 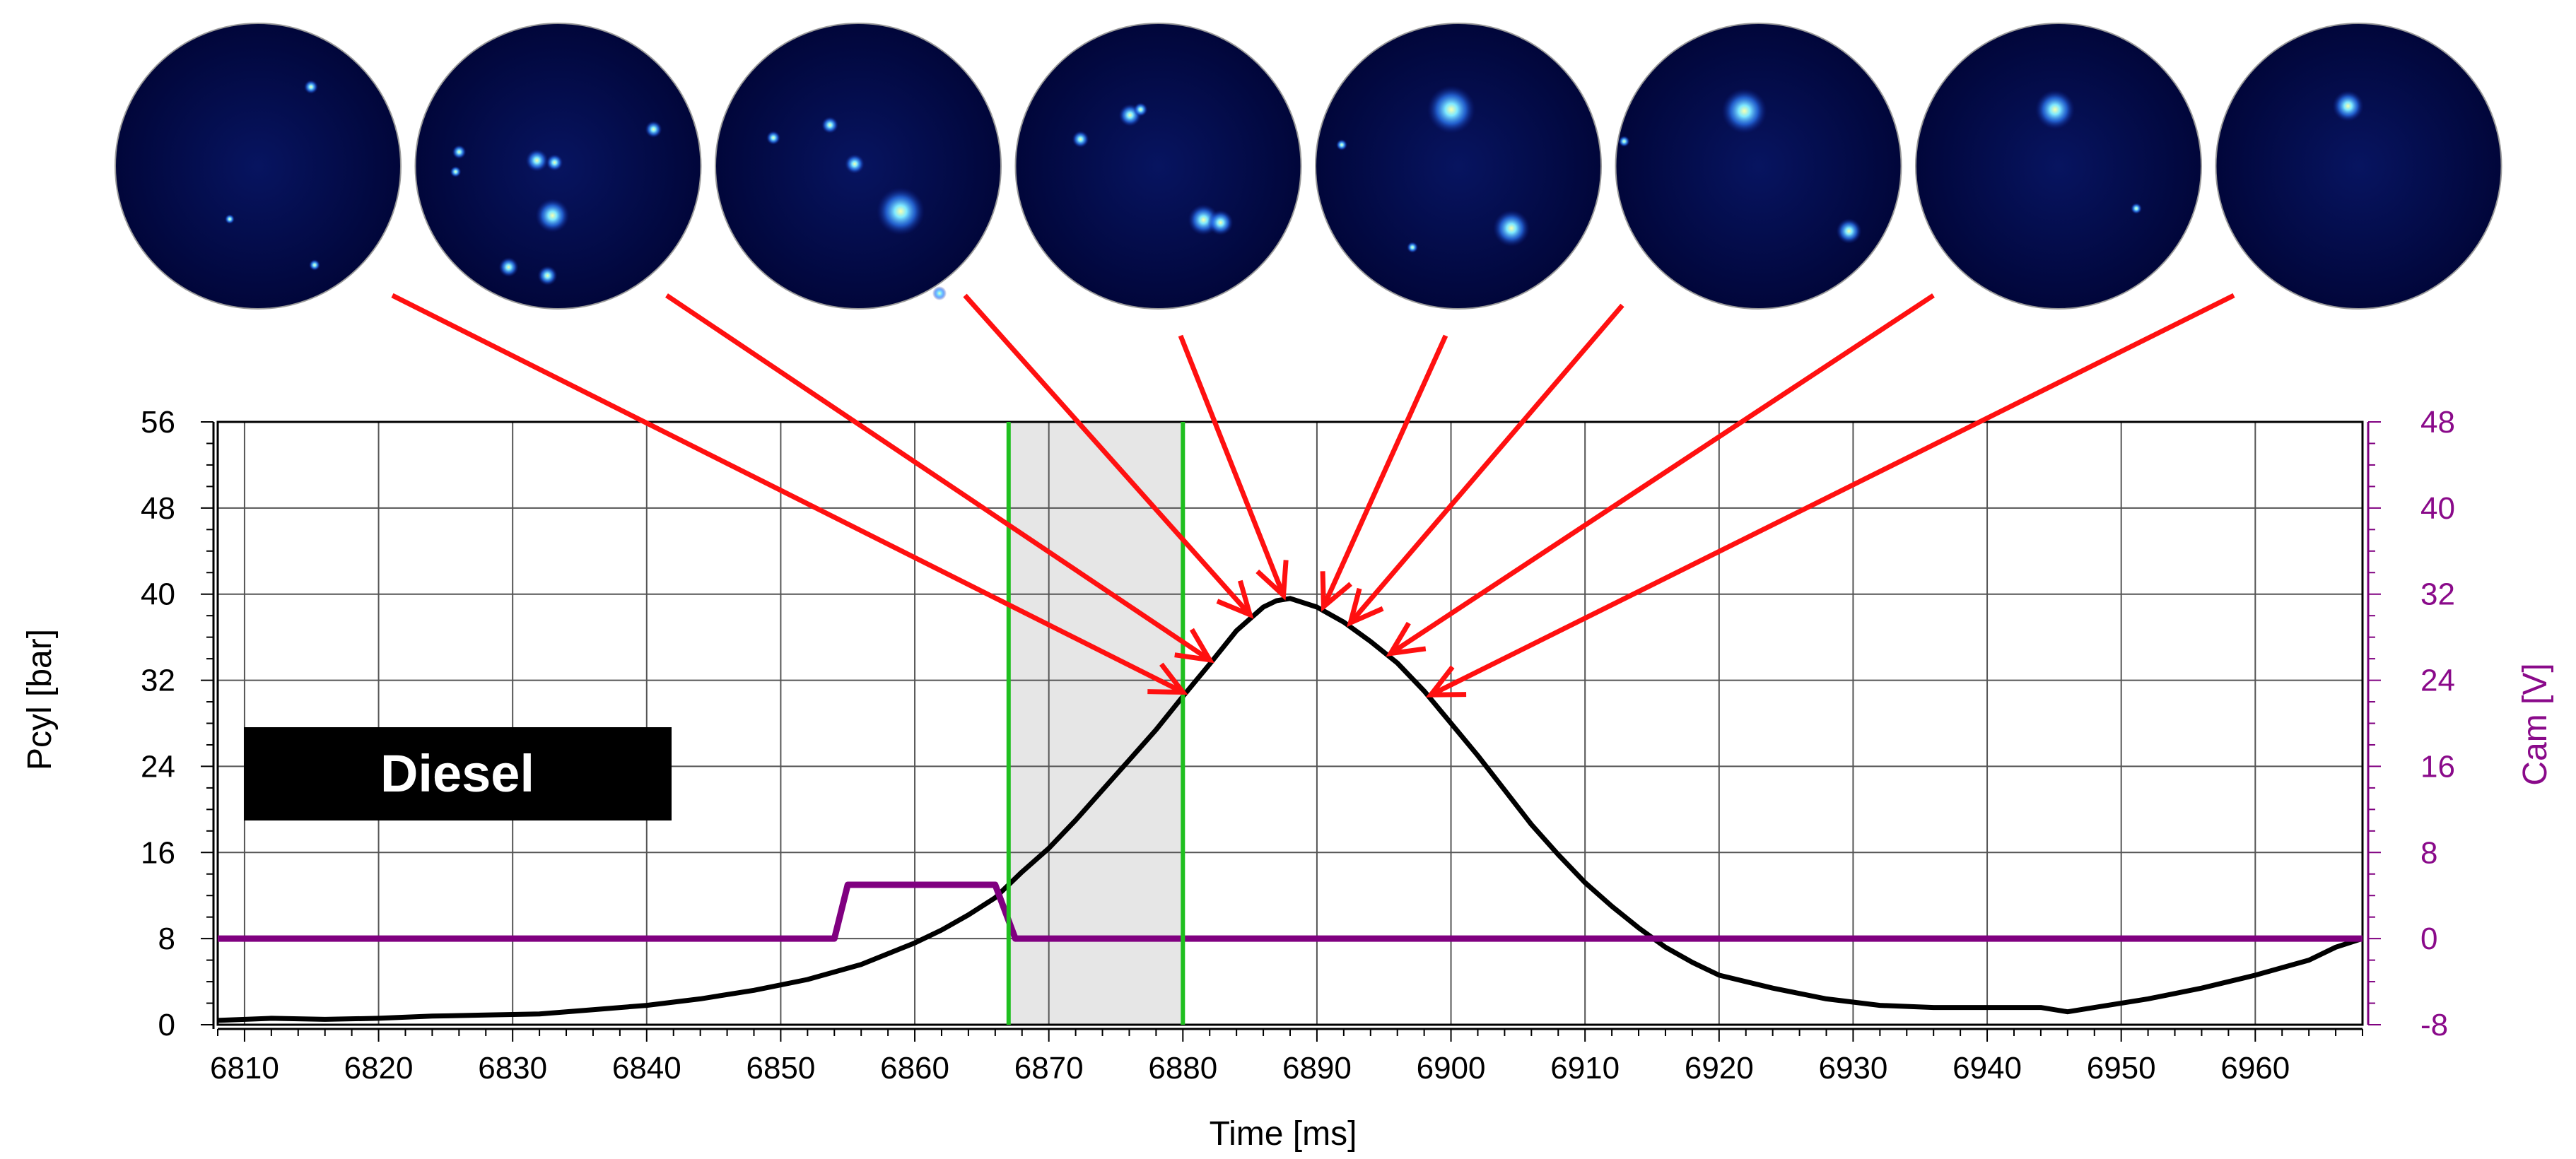 What do you see at coordinates (166, 1025) in the screenshot?
I see `y-left-tick-label: 0` at bounding box center [166, 1025].